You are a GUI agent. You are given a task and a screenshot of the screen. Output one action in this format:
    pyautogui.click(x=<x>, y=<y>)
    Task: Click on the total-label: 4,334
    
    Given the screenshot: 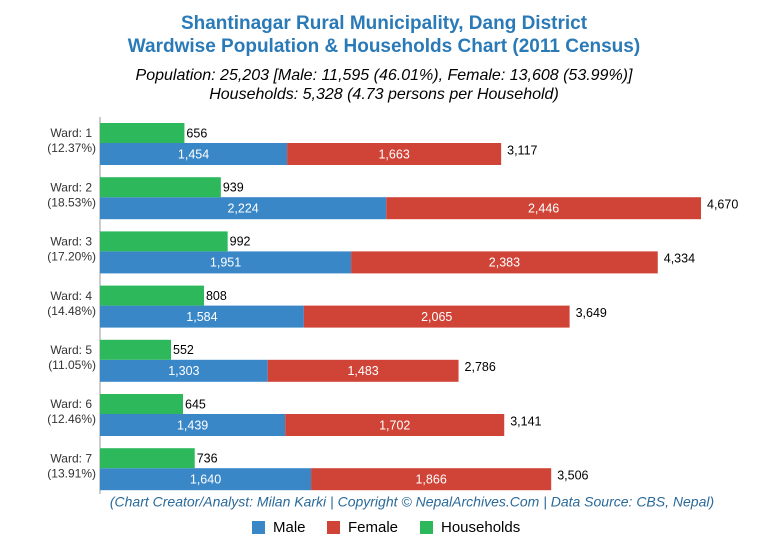 What is the action you would take?
    pyautogui.click(x=679, y=259)
    